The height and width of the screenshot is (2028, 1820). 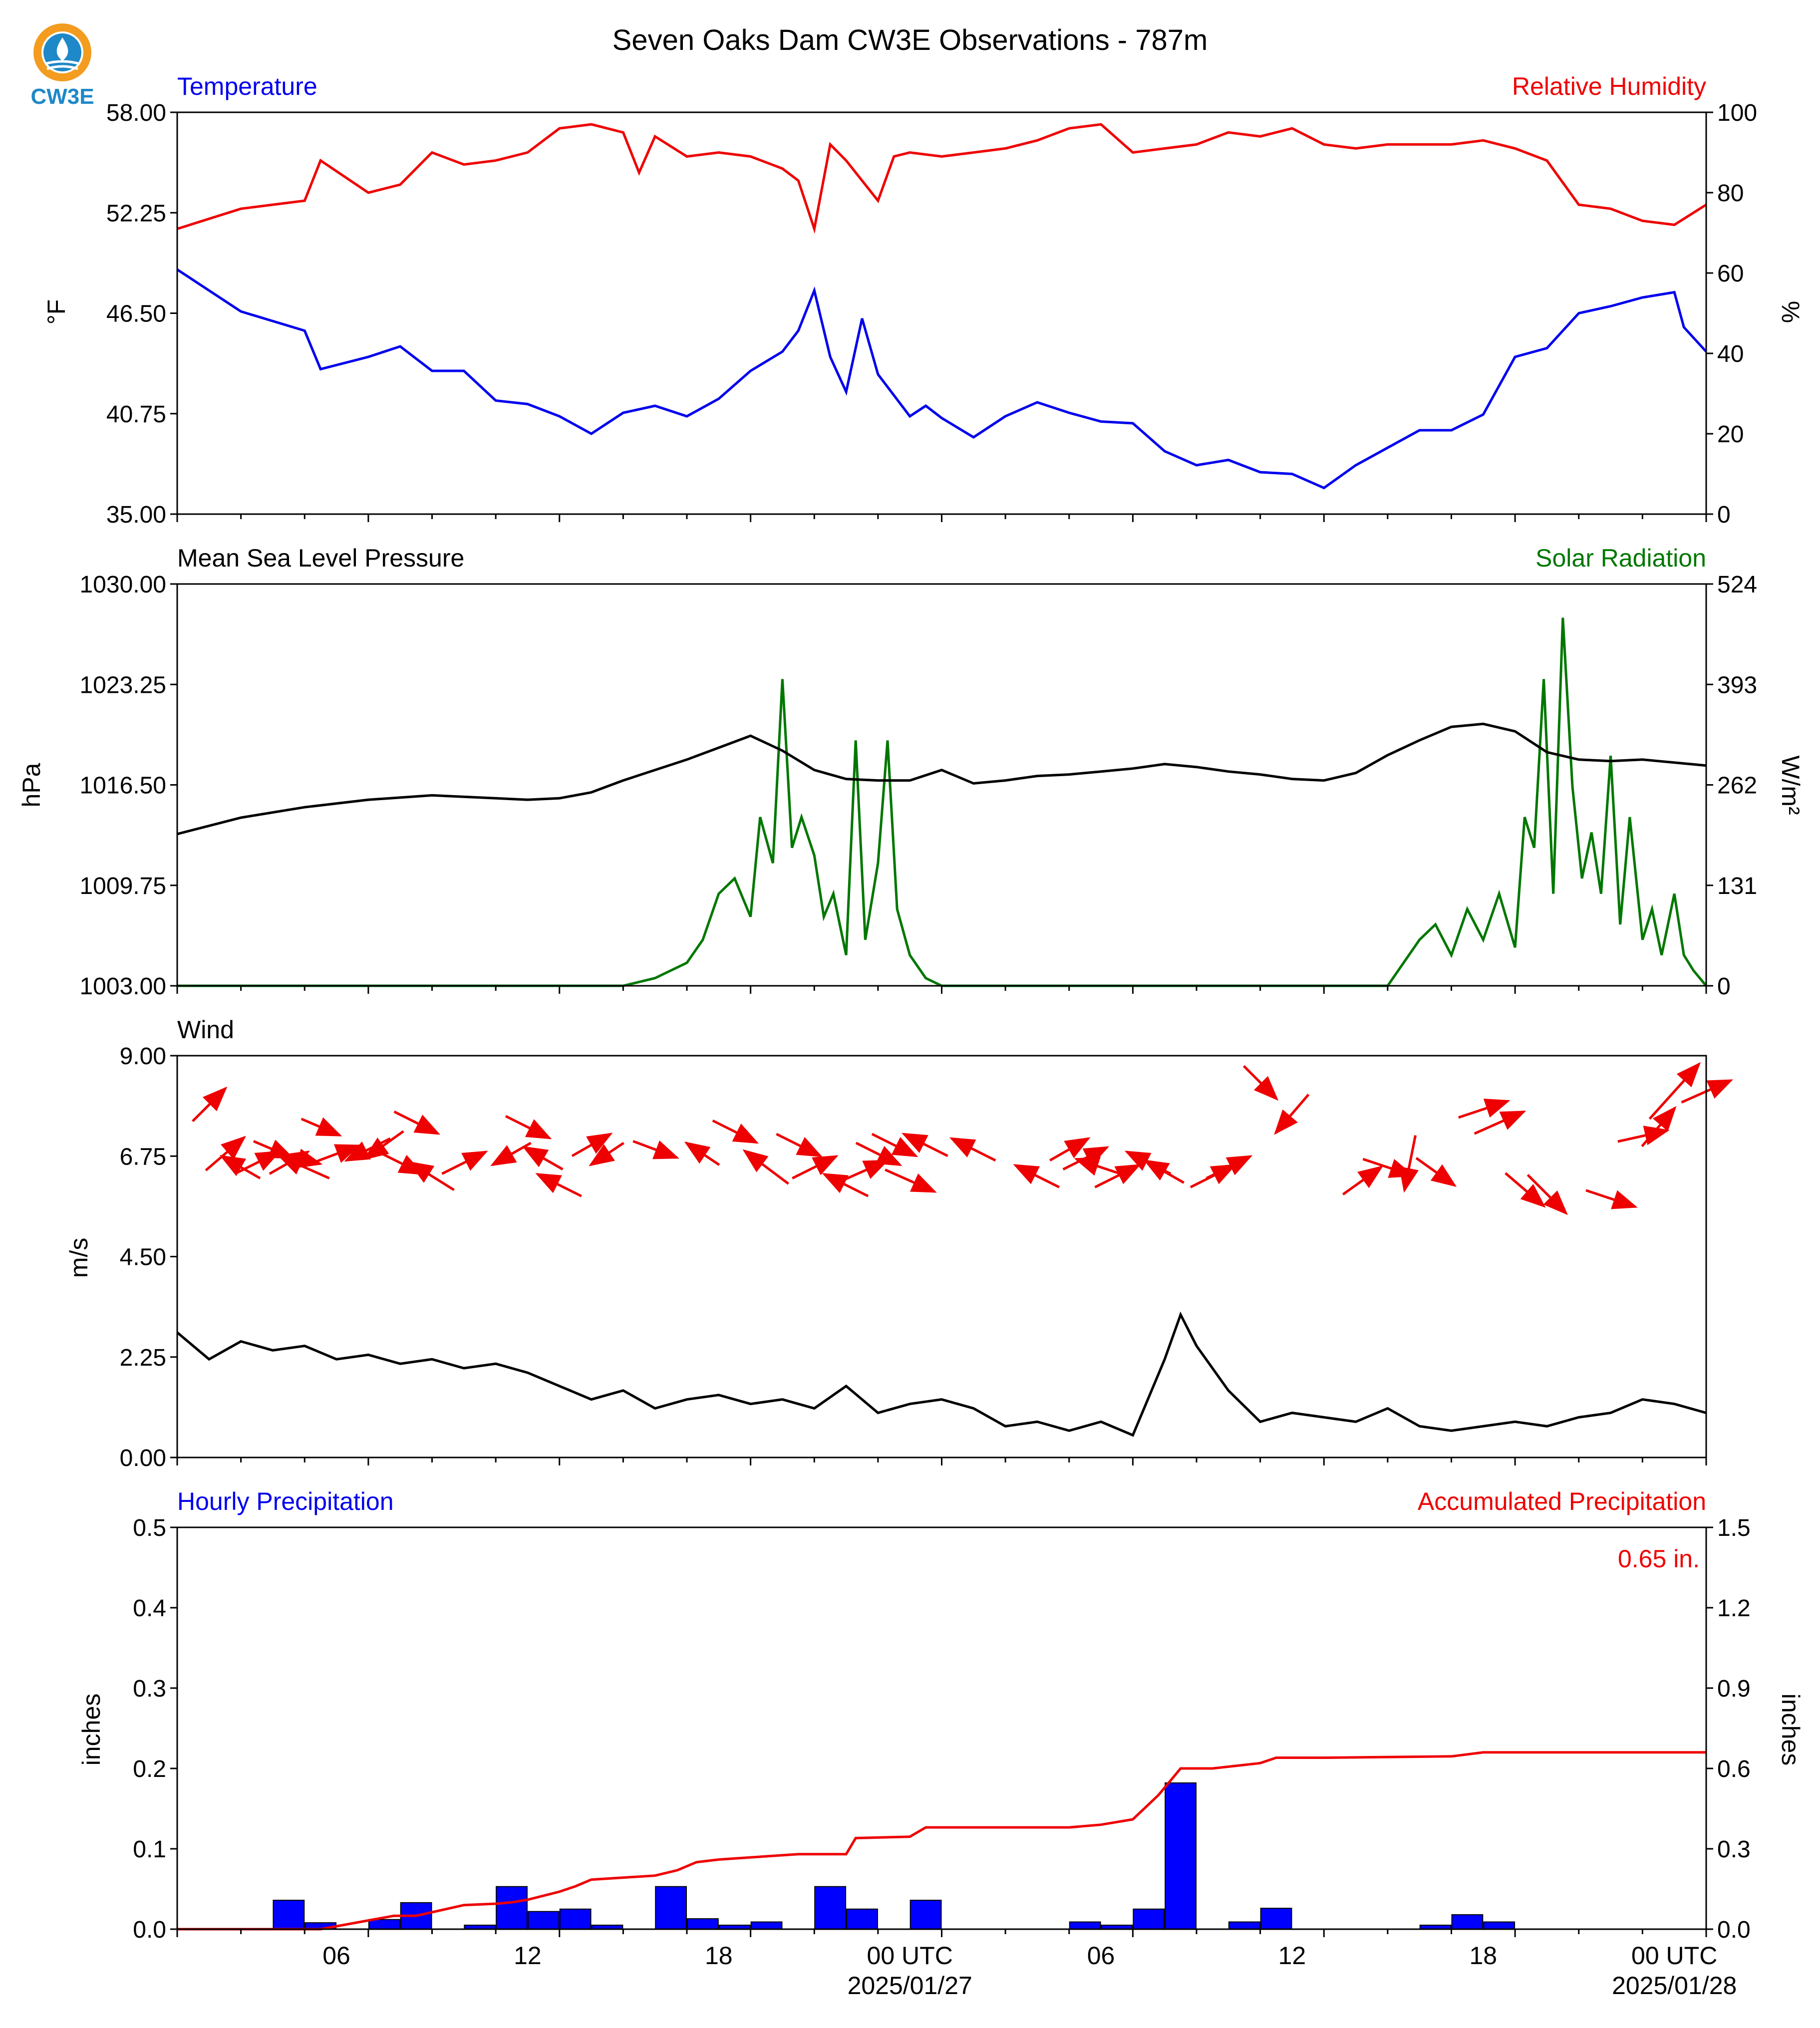 I want to click on y-tick-label: 0.4, so click(x=149, y=1608).